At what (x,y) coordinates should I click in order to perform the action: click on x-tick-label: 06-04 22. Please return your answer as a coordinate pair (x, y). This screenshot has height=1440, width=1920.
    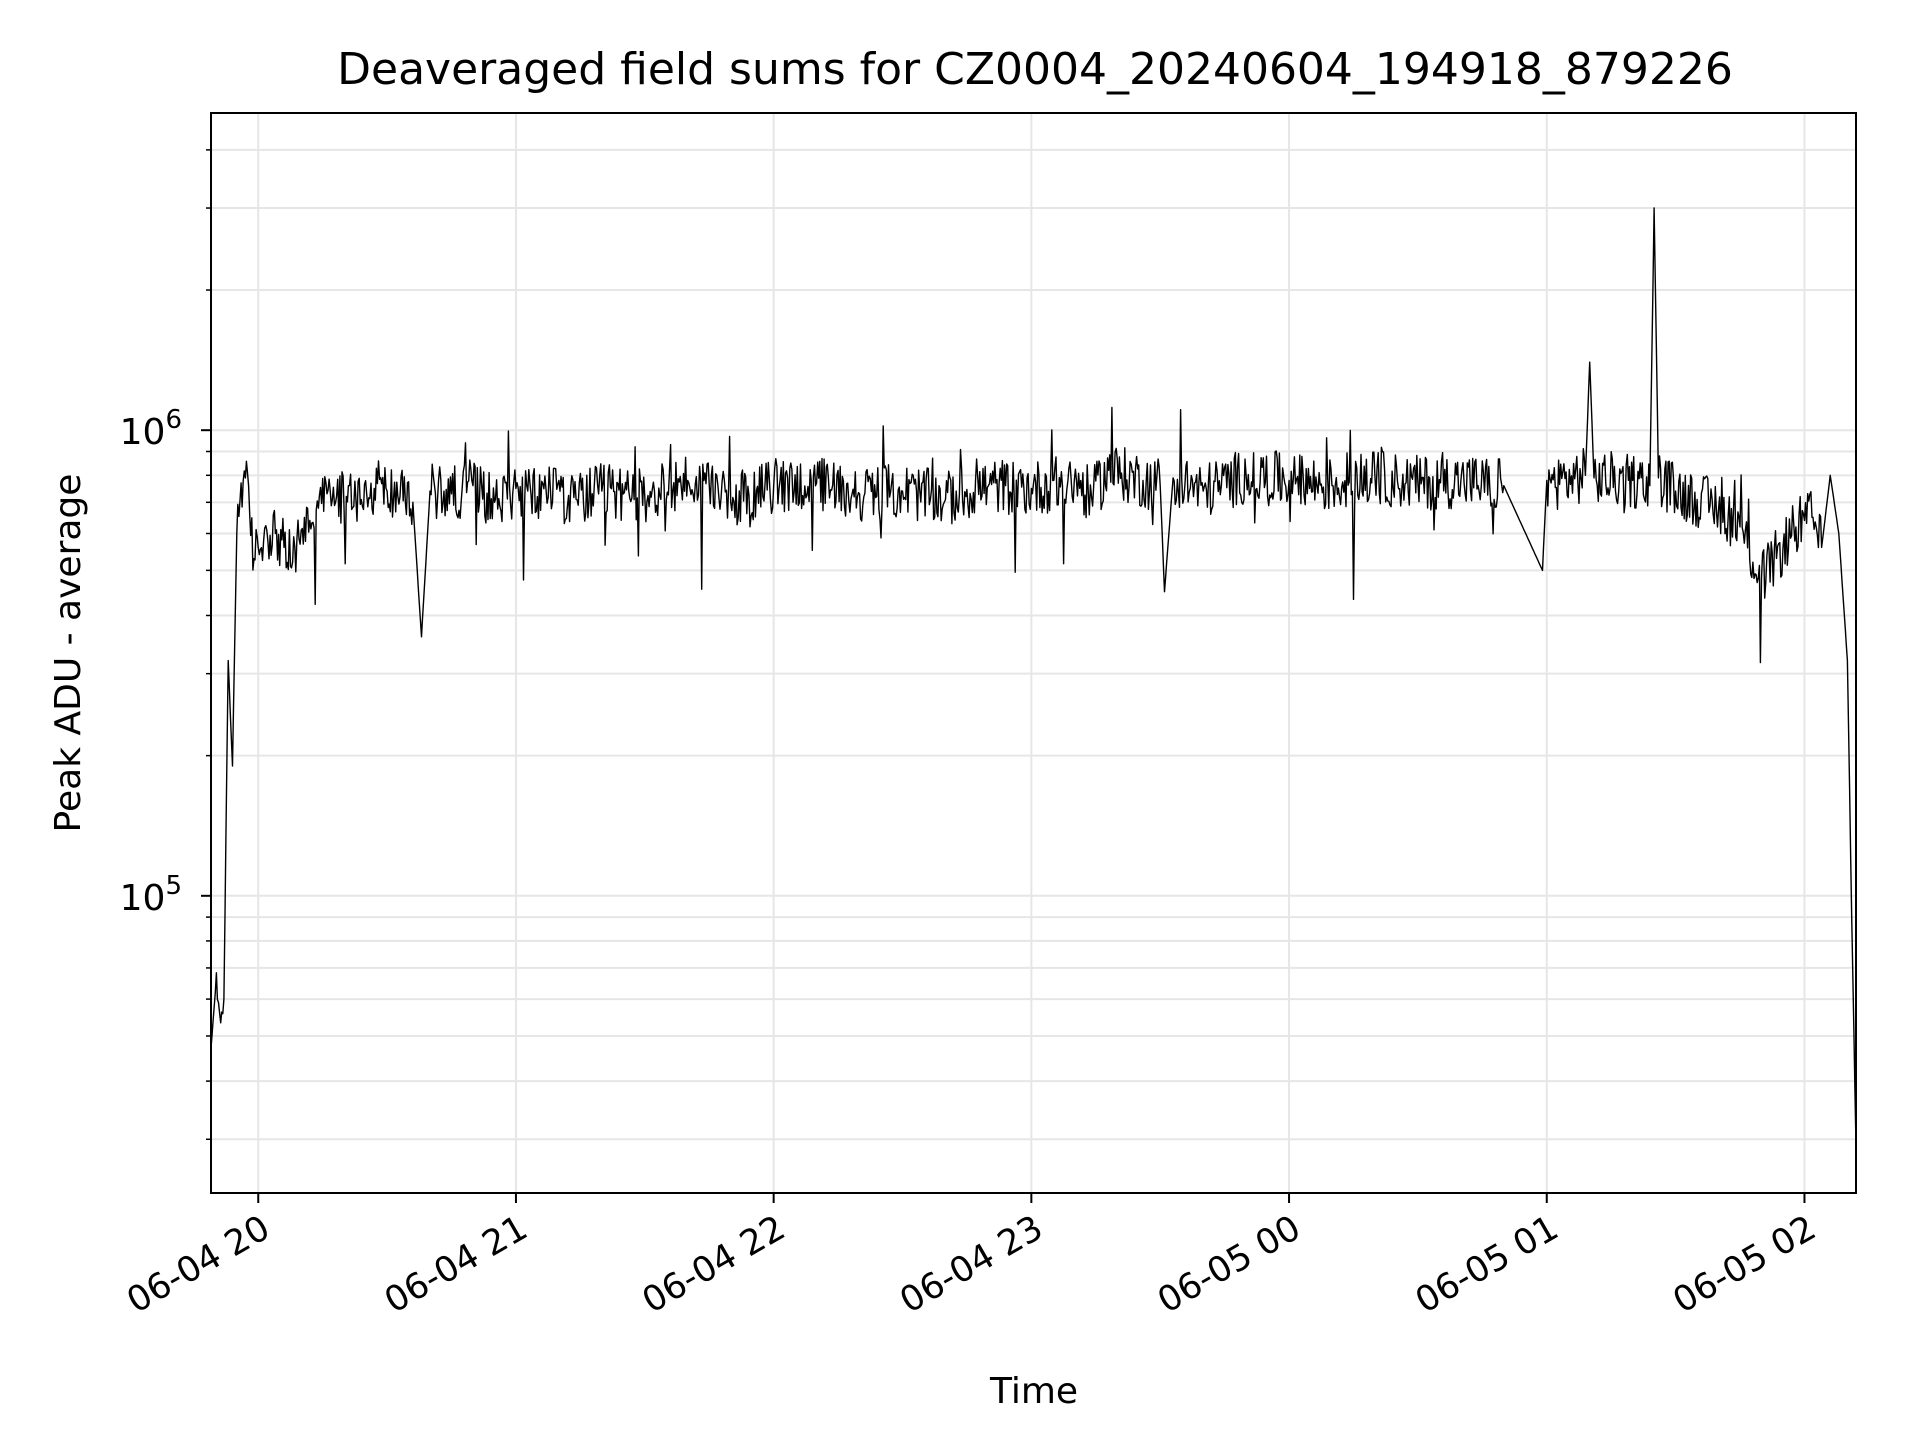
    Looking at the image, I should click on (714, 1264).